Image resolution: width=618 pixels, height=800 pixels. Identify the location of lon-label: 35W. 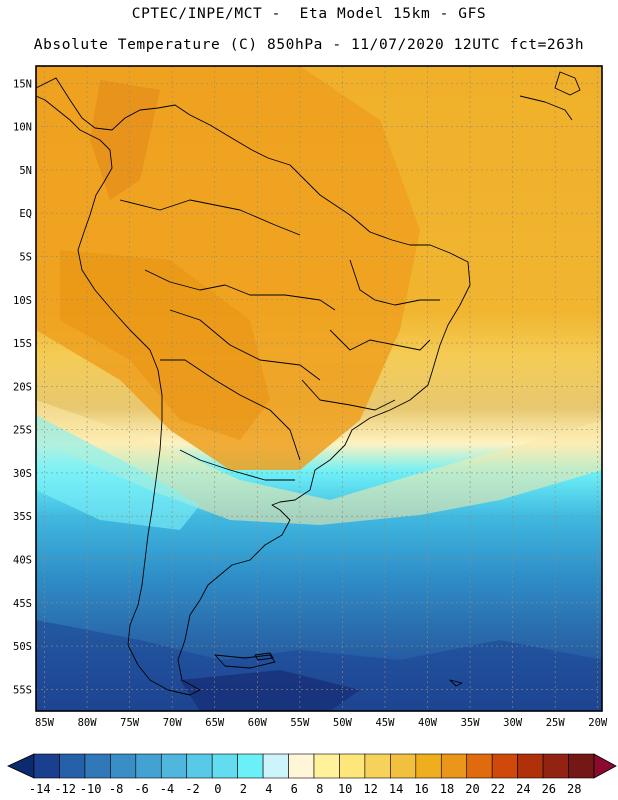
(471, 723).